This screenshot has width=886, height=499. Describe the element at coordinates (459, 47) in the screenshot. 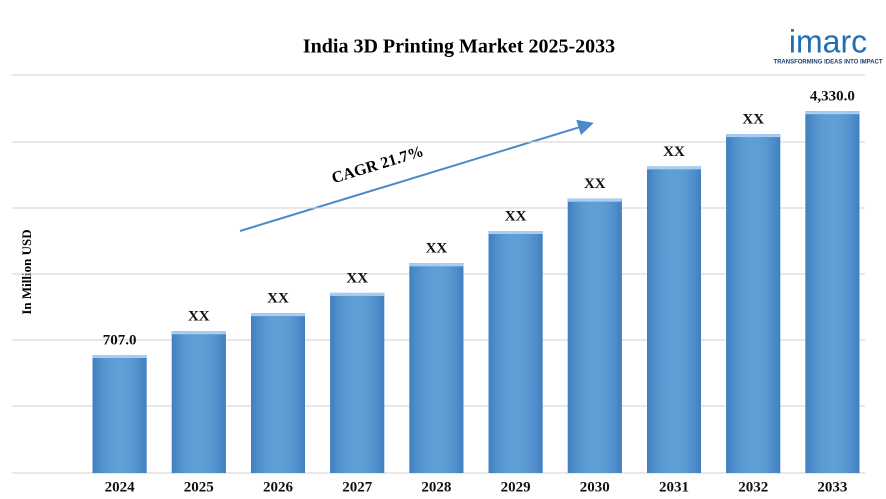

I see `chart-title: India 3D Printing Market 2025-2033` at that location.